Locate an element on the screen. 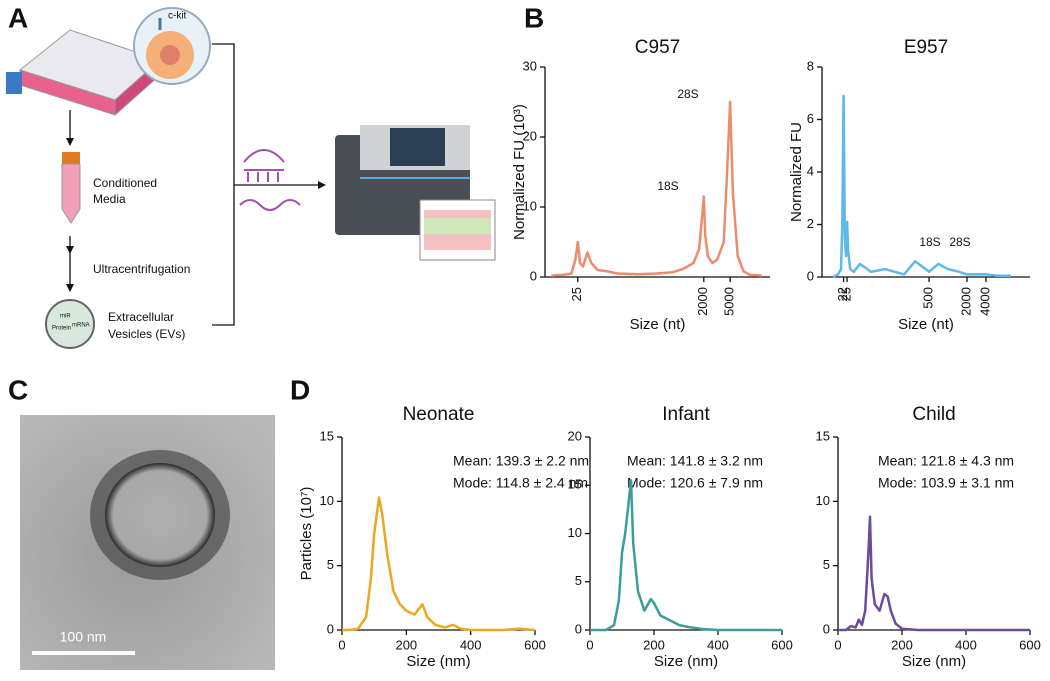 Image resolution: width=1050 pixels, height=681 pixels. y-axis-label: Normalized FU is located at coordinates (796, 172).